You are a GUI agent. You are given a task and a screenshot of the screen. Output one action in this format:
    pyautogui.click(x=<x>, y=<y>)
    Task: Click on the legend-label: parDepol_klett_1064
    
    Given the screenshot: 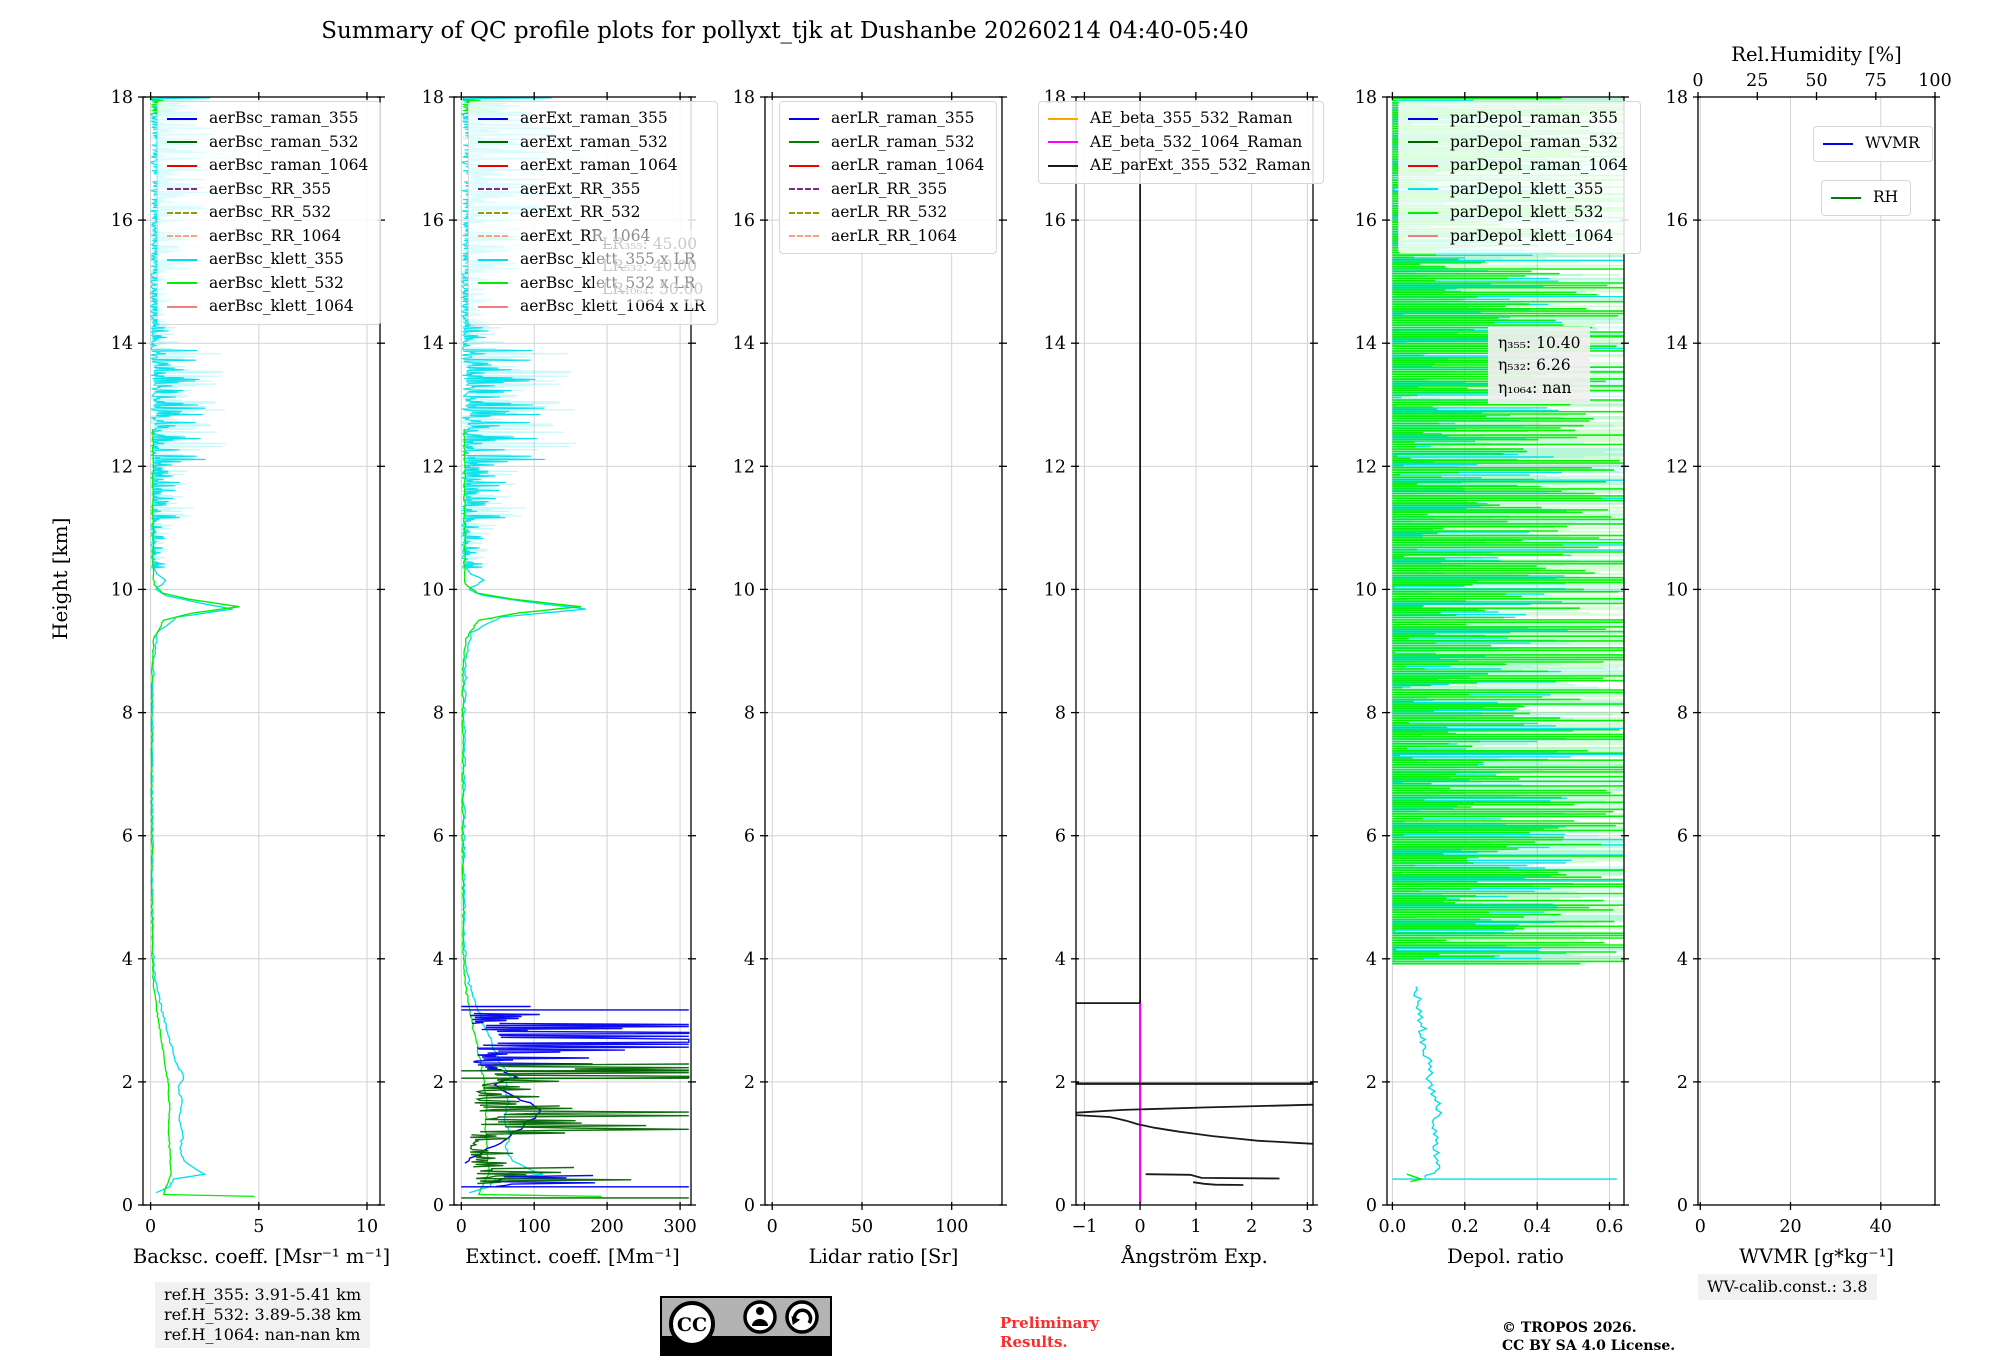 What is the action you would take?
    pyautogui.click(x=1532, y=235)
    